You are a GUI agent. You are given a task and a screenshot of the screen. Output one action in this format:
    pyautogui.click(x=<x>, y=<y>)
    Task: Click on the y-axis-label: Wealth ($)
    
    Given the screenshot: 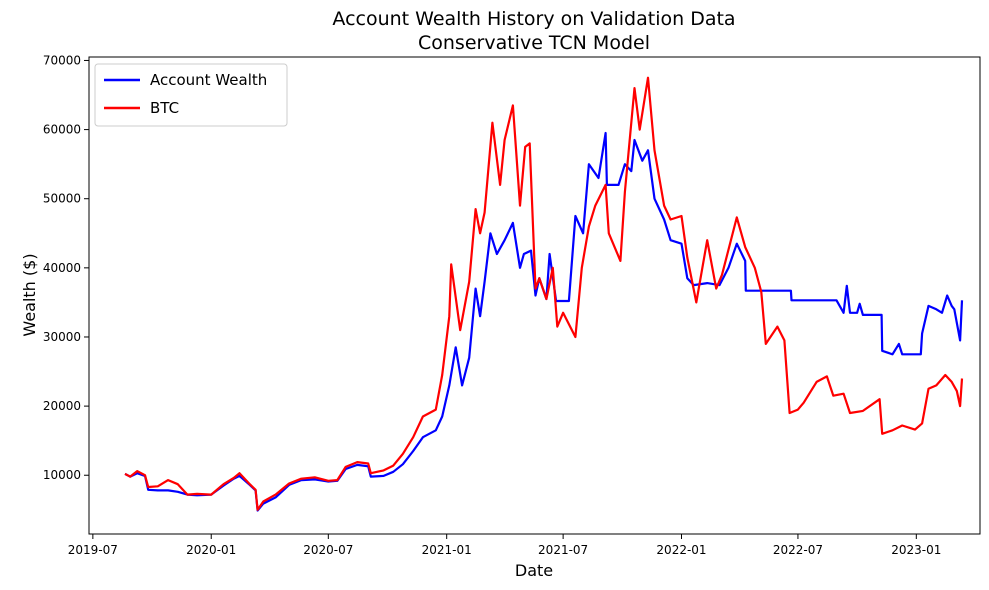 What is the action you would take?
    pyautogui.click(x=29, y=294)
    